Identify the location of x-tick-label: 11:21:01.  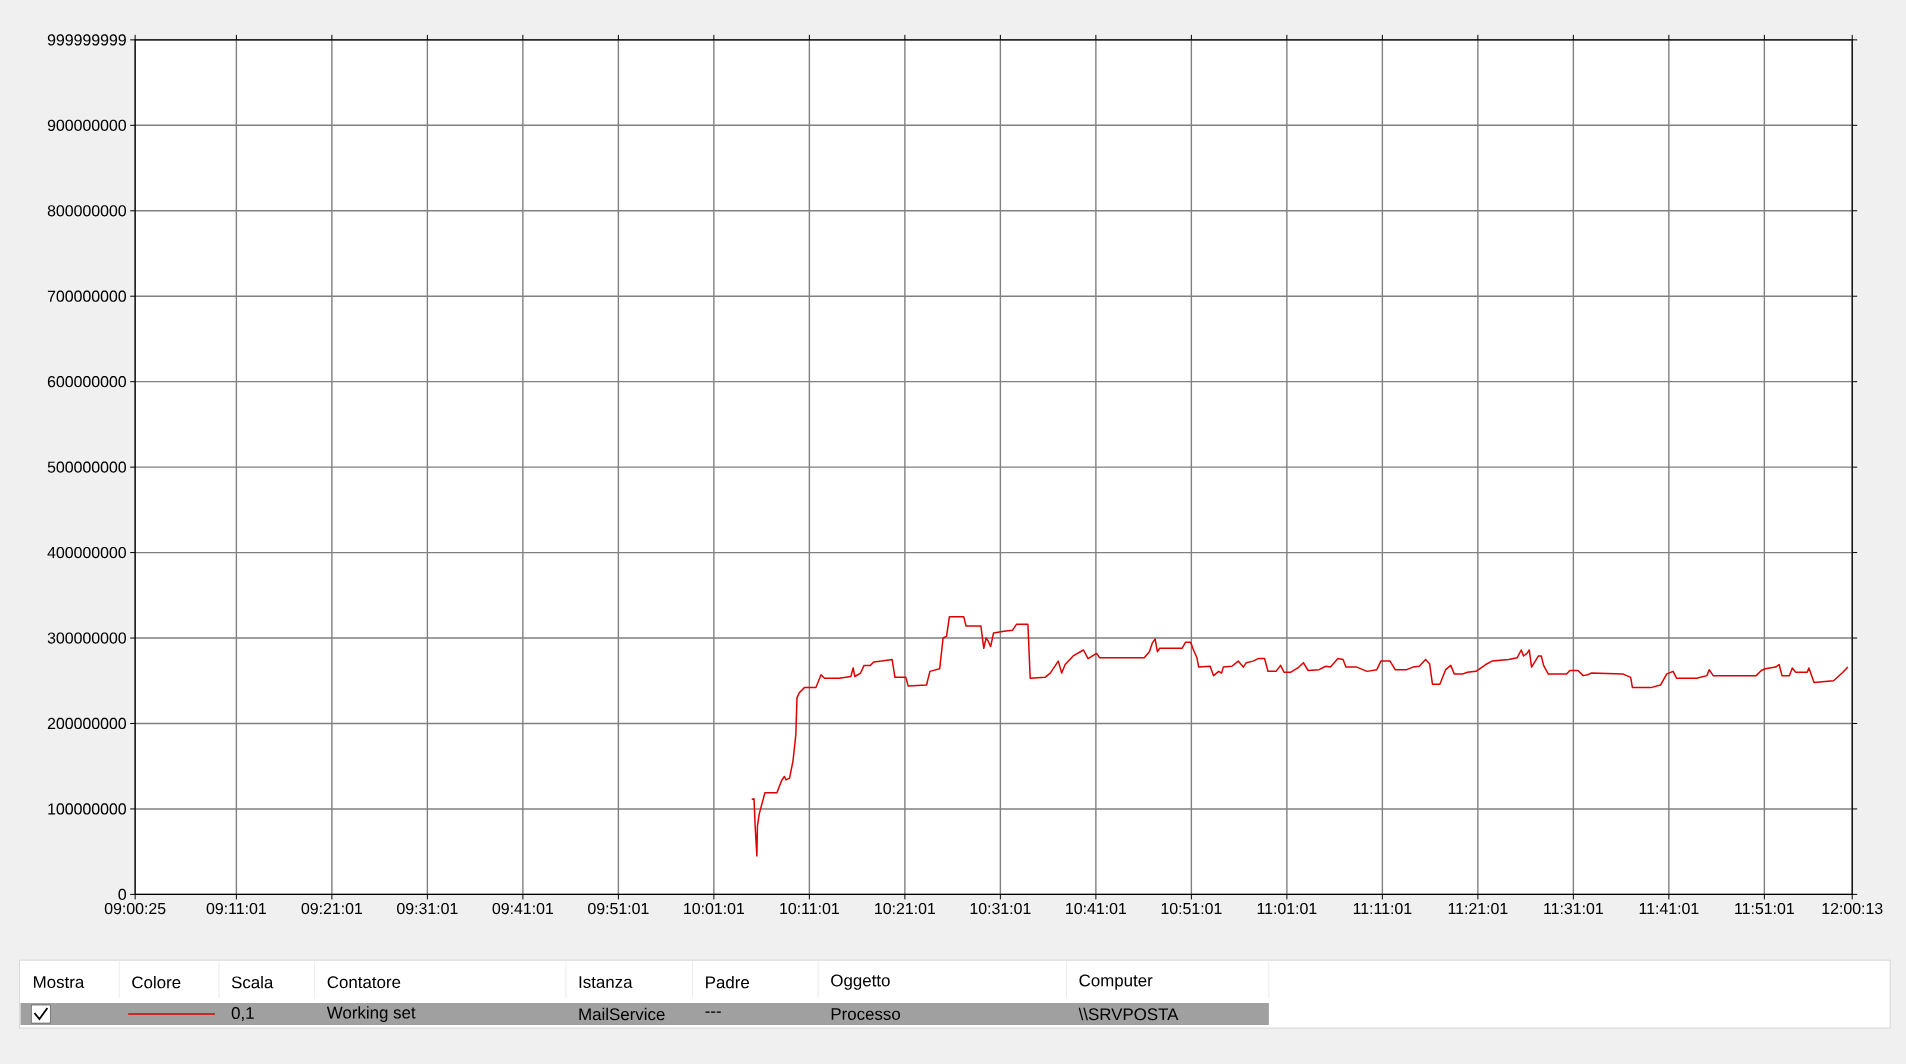
(1478, 908).